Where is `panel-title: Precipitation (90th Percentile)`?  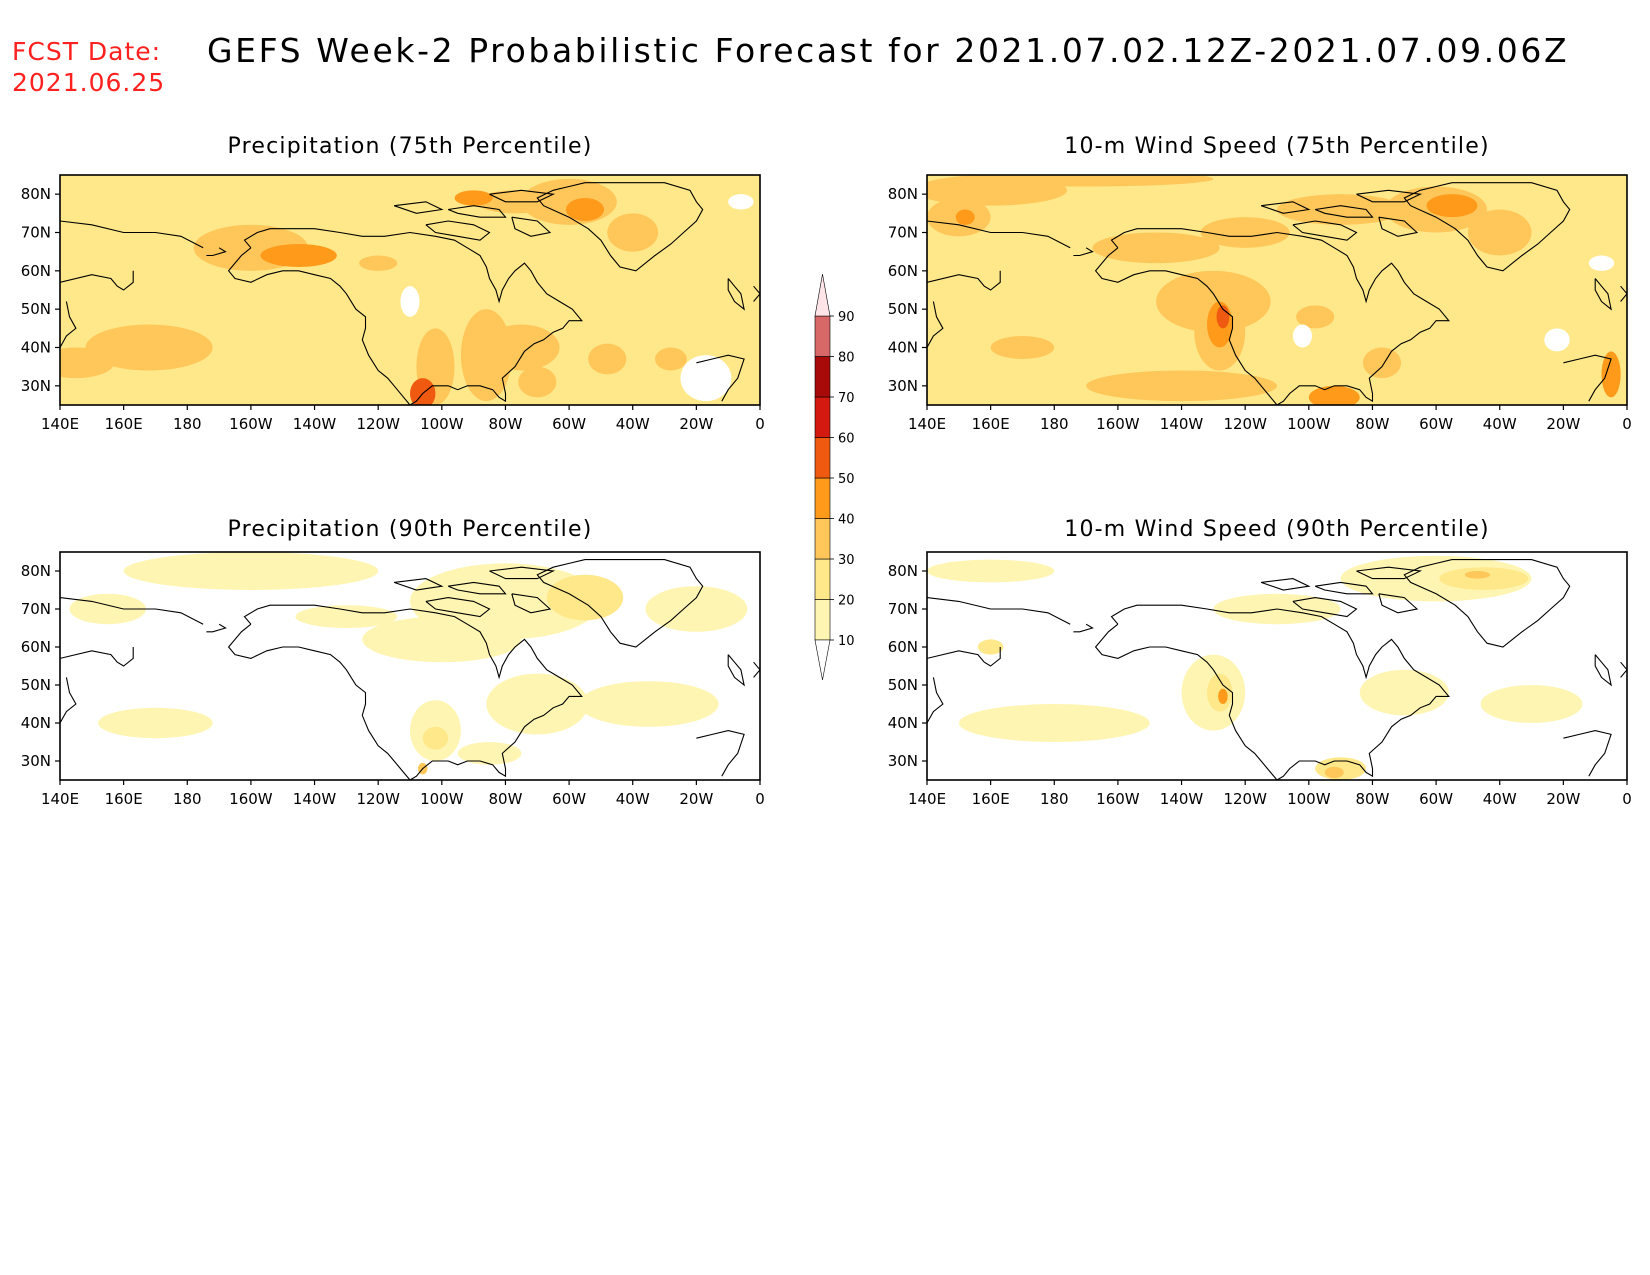 panel-title: Precipitation (90th Percentile) is located at coordinates (410, 529).